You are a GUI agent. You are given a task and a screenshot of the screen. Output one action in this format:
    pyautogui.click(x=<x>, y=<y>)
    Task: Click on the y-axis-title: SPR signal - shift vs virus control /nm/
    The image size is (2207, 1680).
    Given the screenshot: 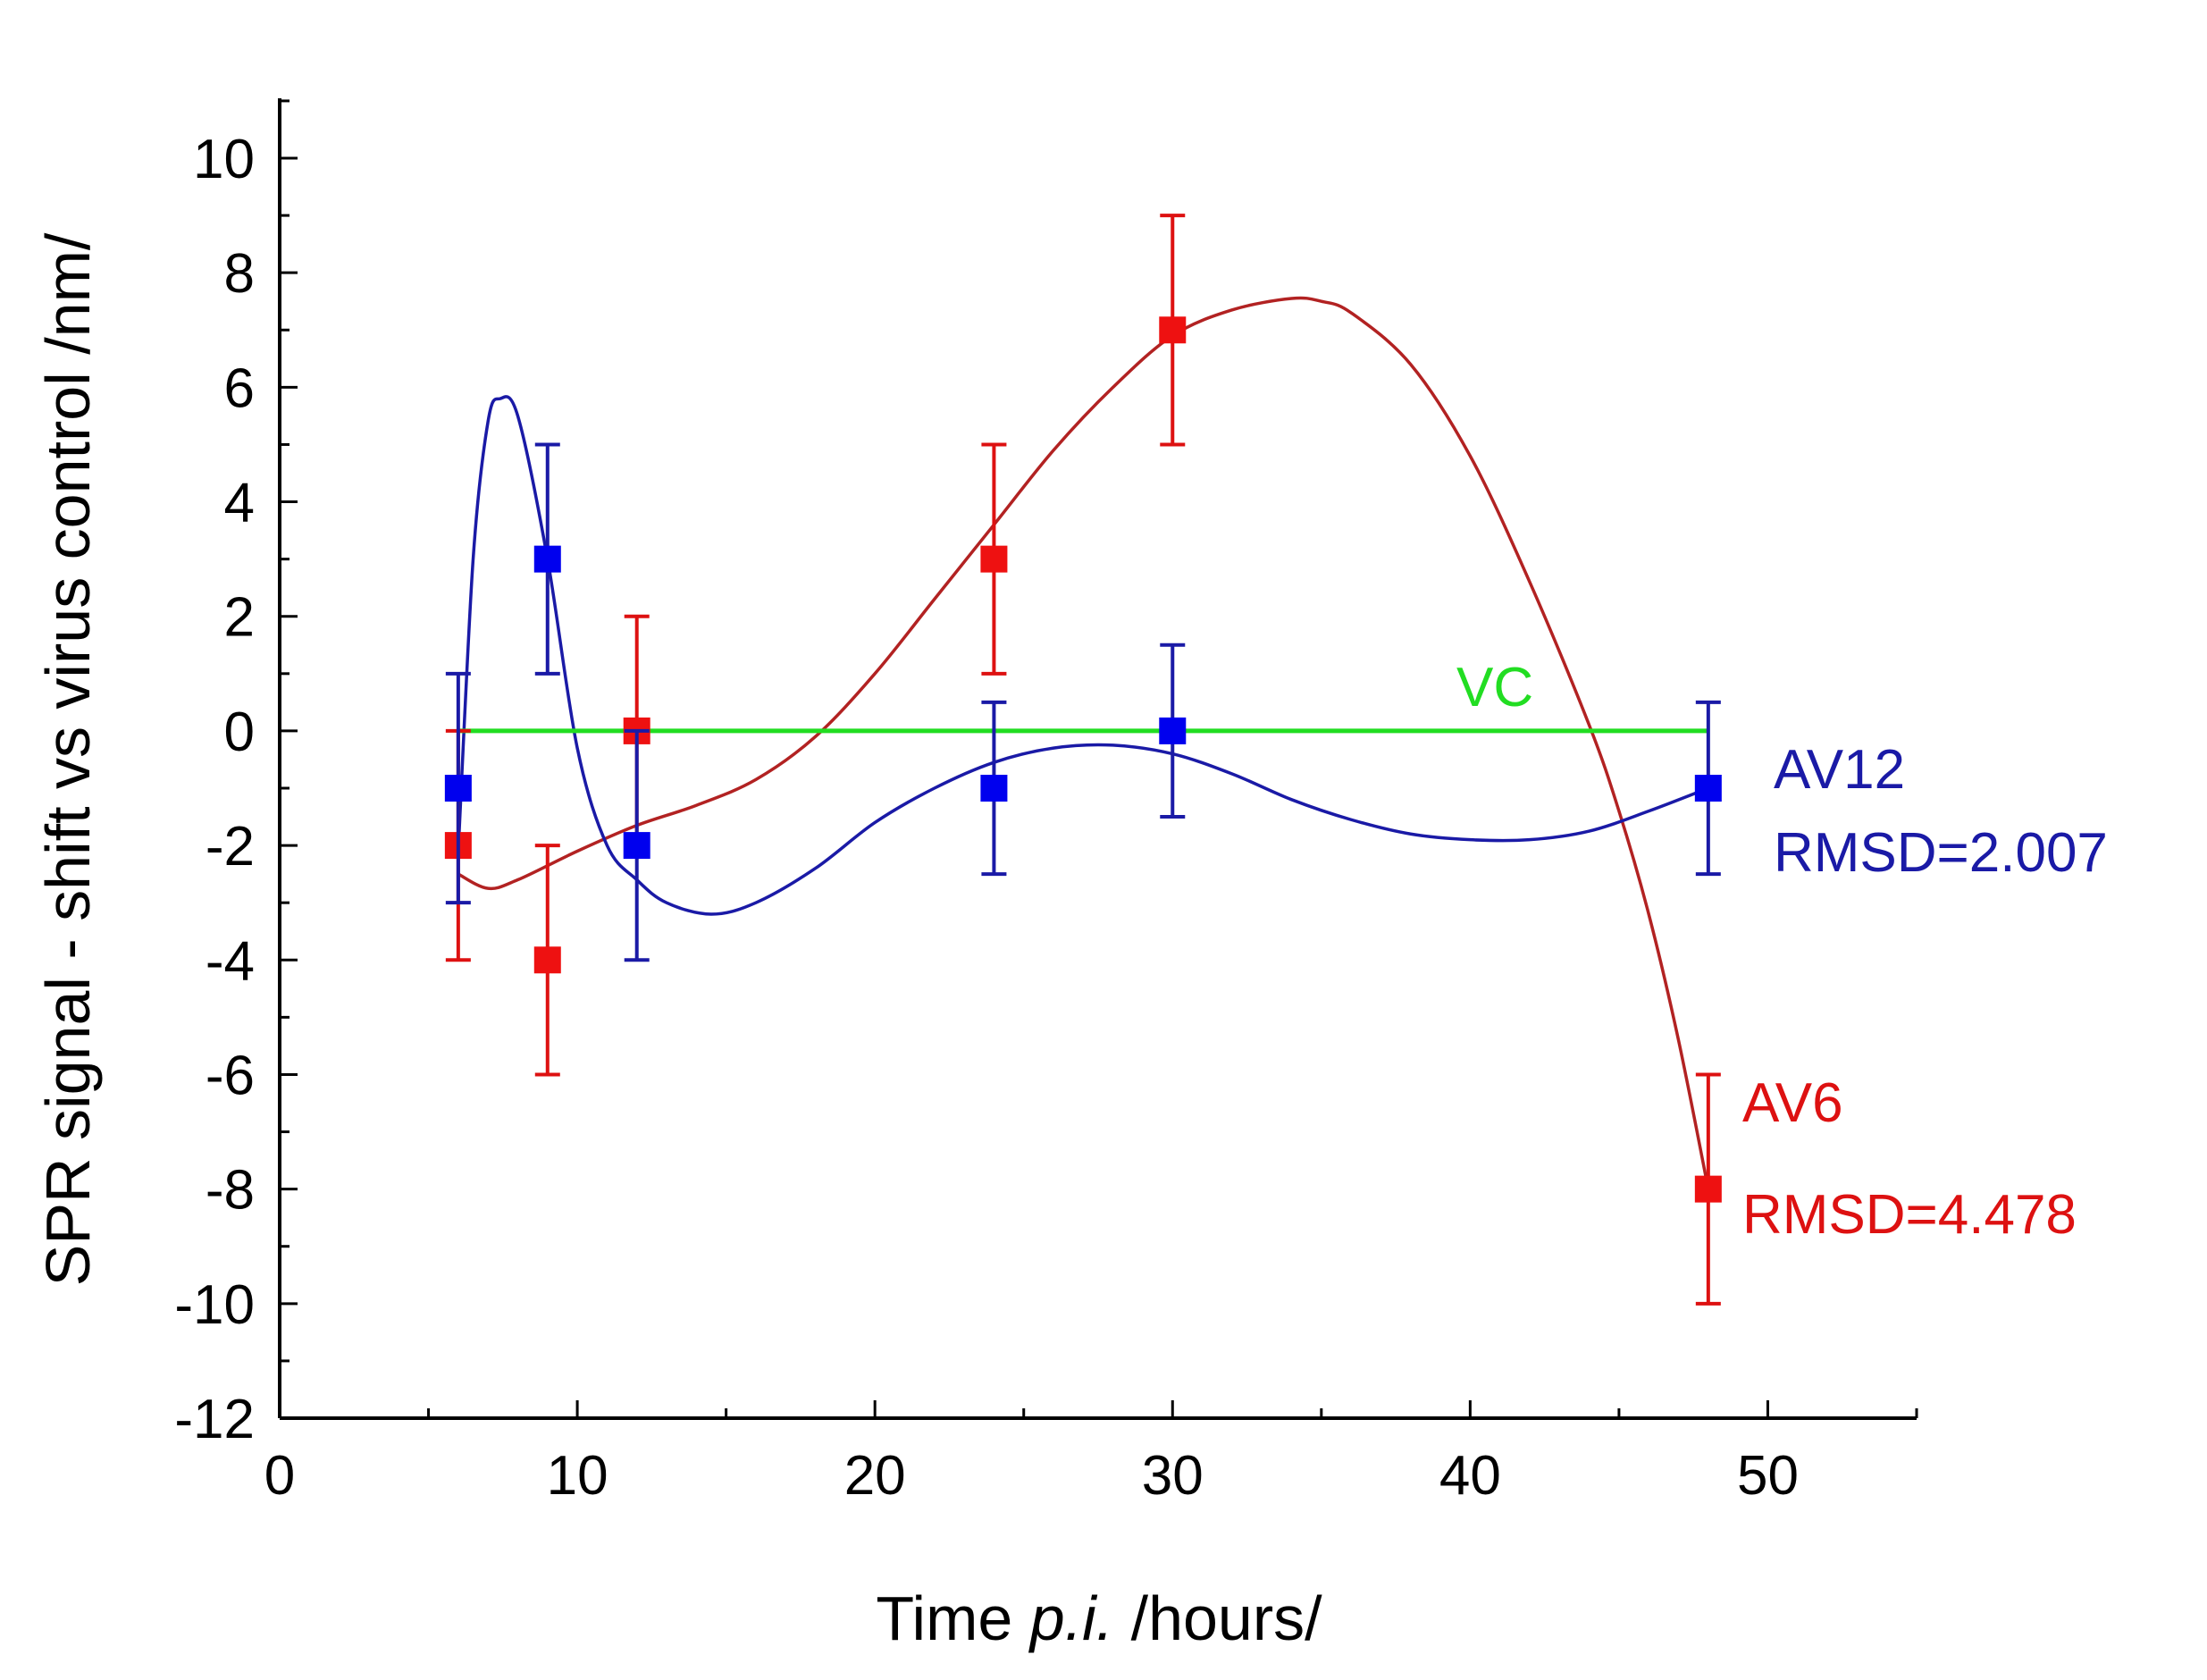 What is the action you would take?
    pyautogui.click(x=68, y=759)
    